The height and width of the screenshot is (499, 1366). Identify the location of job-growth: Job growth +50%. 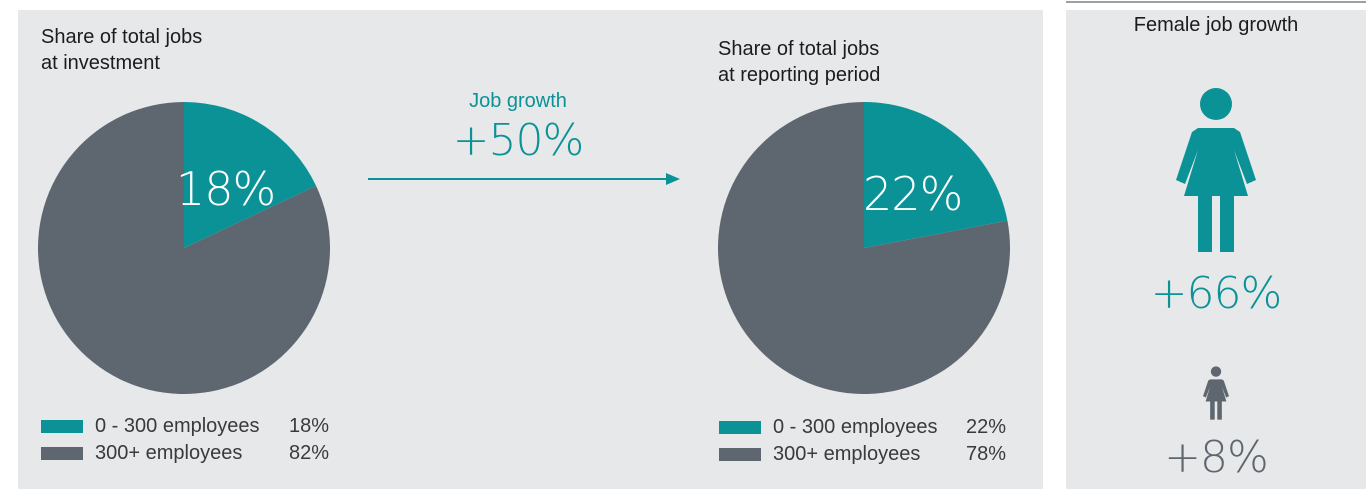
(518, 128).